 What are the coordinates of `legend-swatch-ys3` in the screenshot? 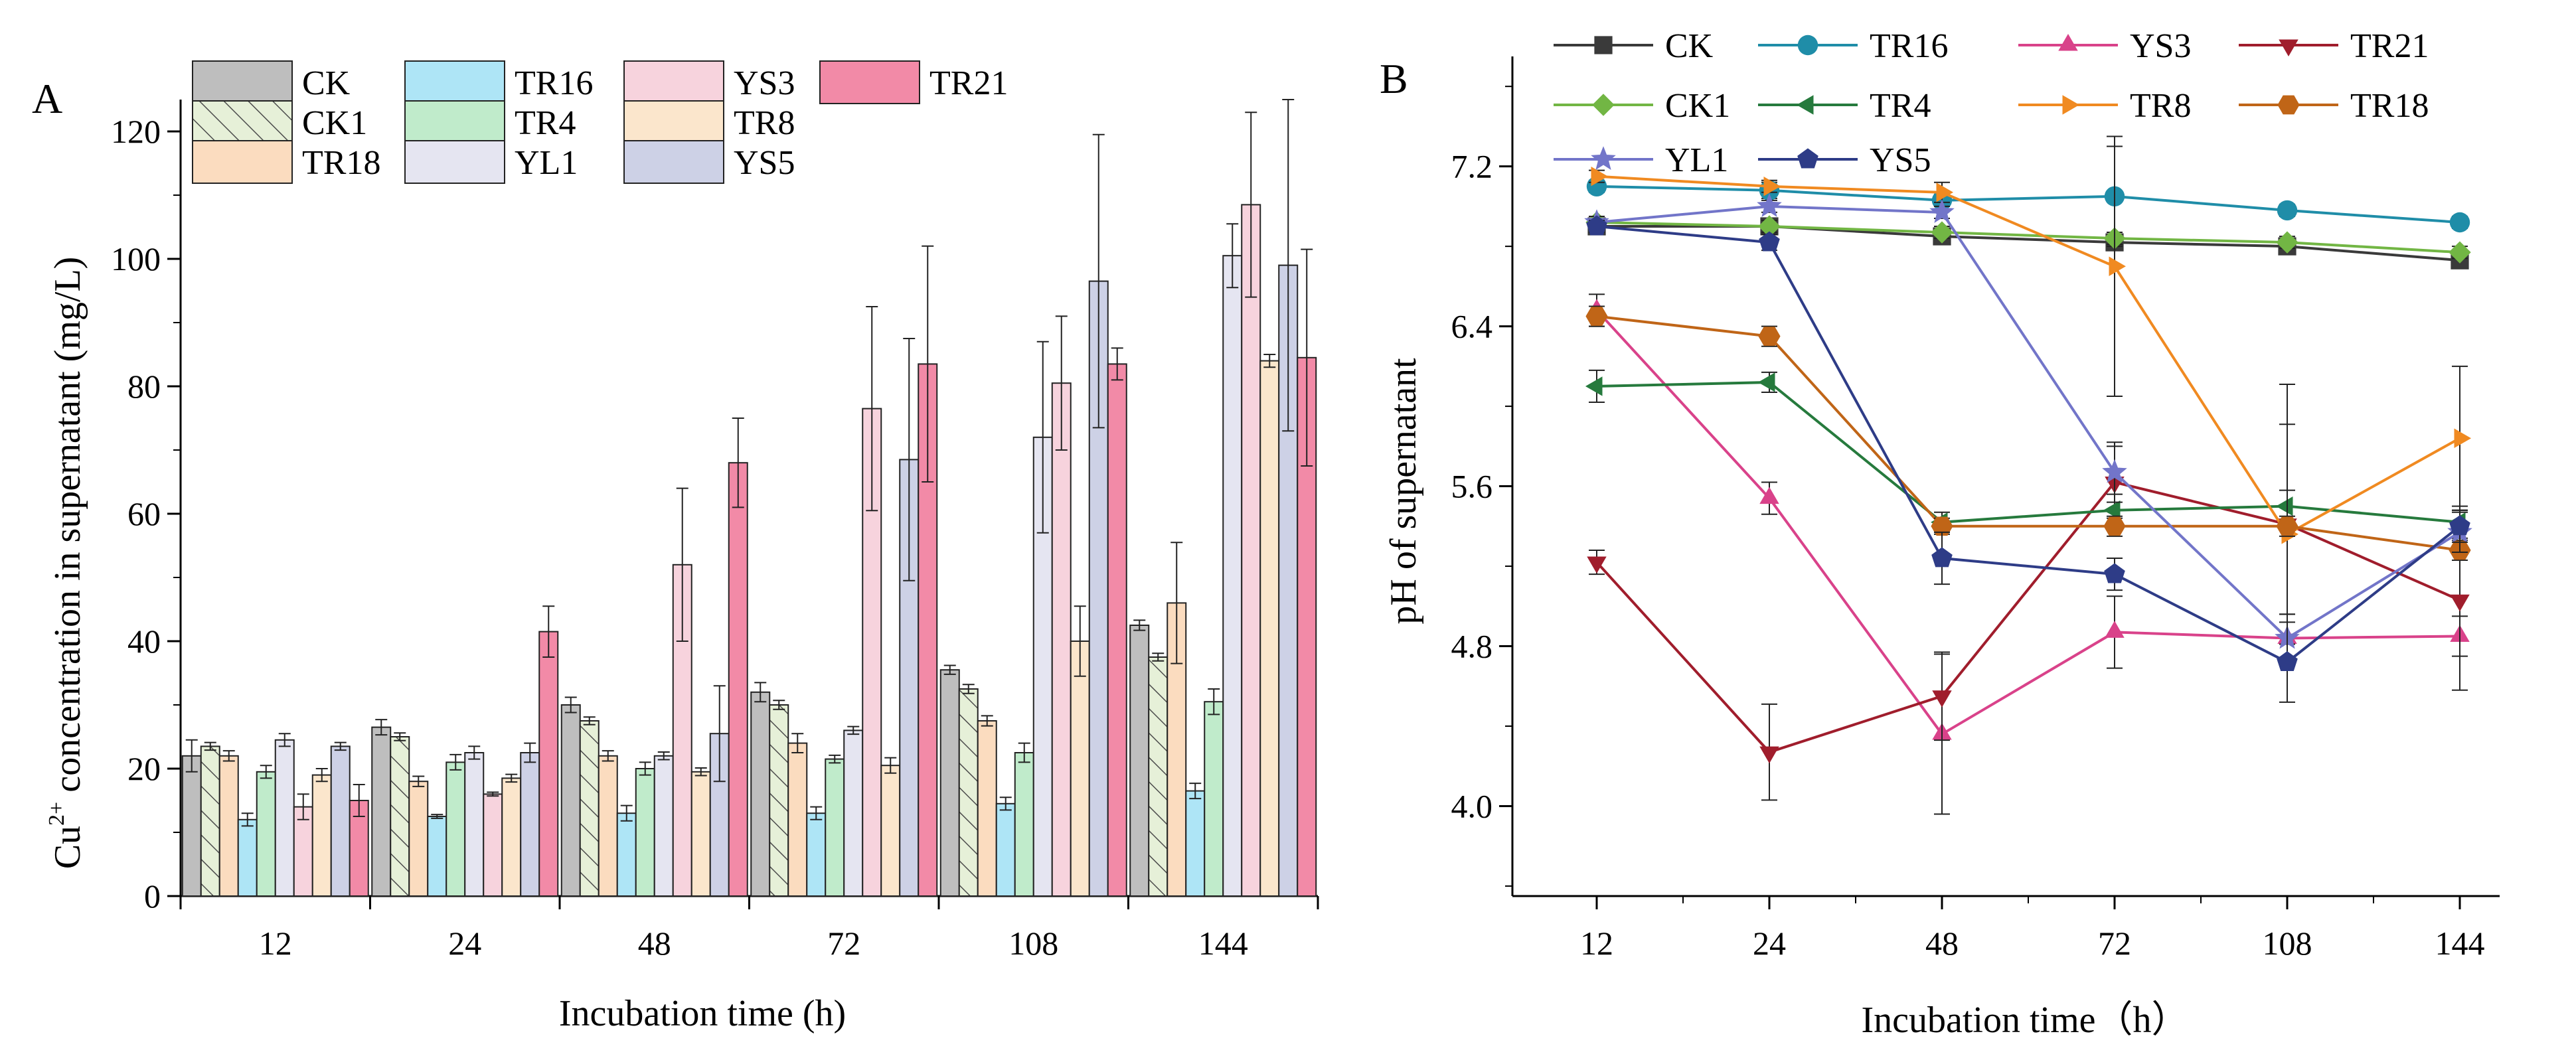 It's located at (673, 82).